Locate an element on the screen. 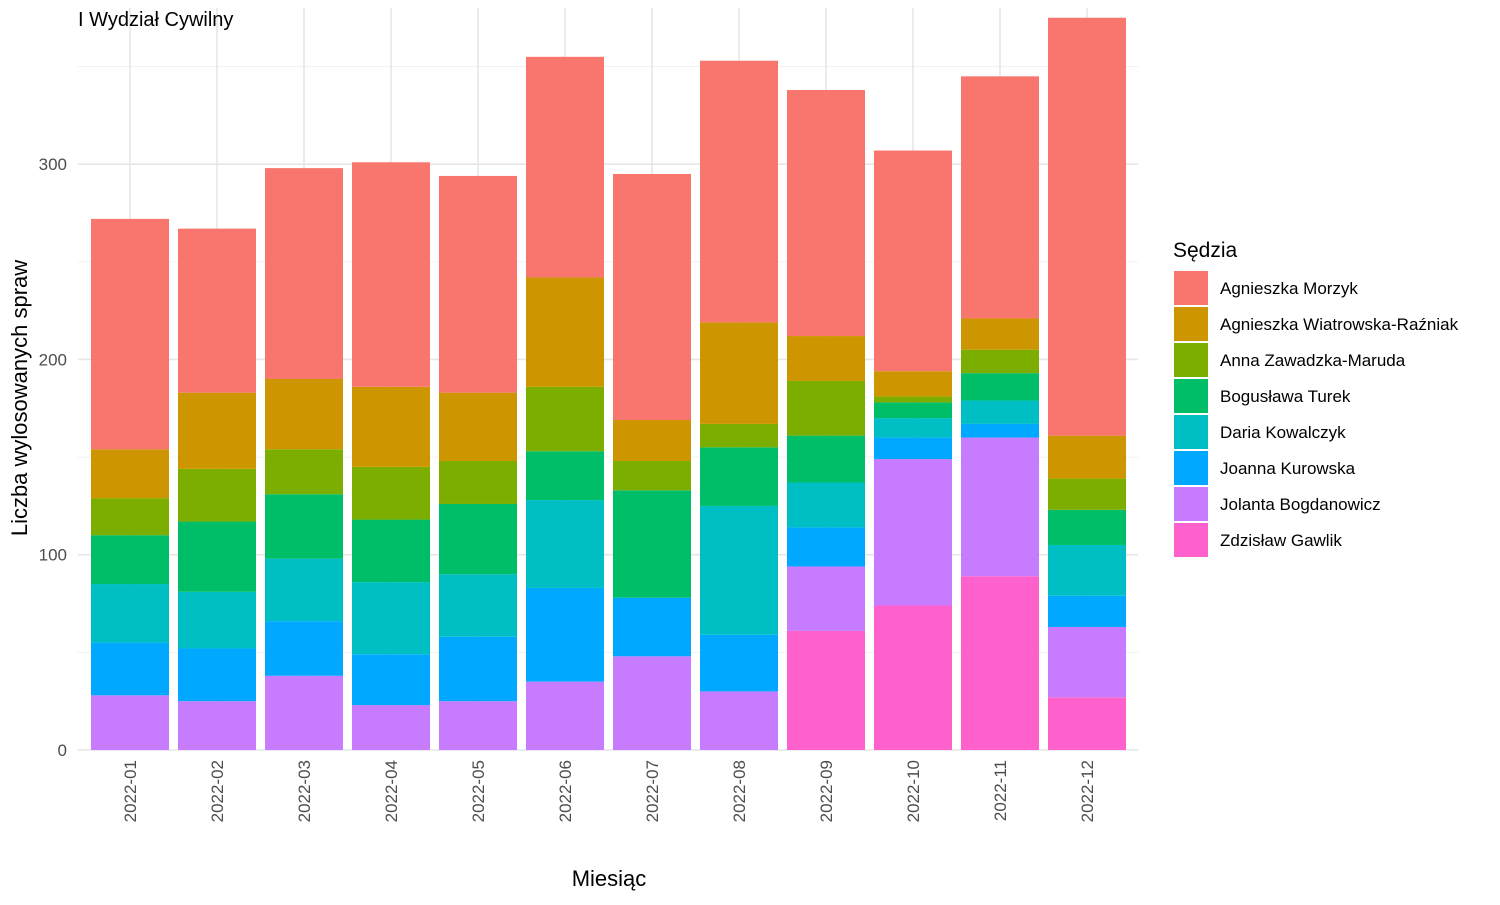  x-tick-label: 2022-01 is located at coordinates (130, 791).